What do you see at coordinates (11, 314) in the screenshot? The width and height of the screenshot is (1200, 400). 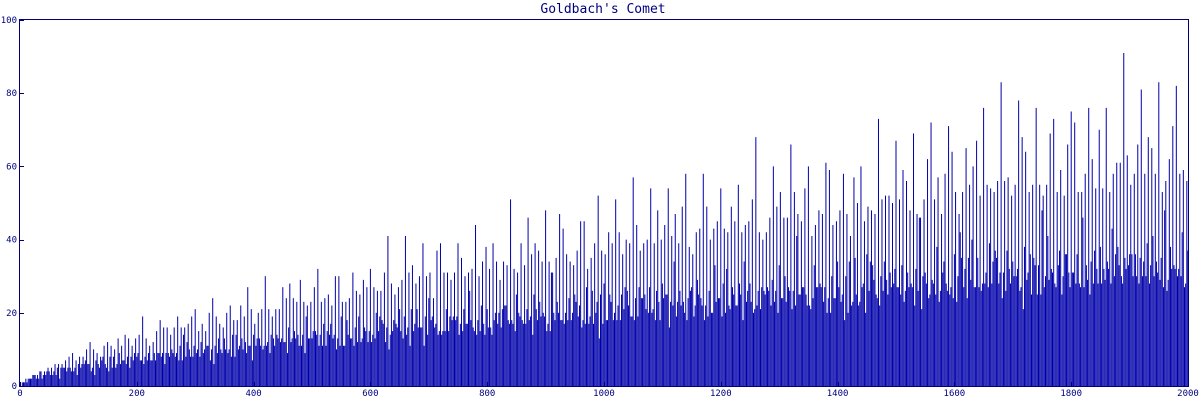 I see `y-tick-label: 20` at bounding box center [11, 314].